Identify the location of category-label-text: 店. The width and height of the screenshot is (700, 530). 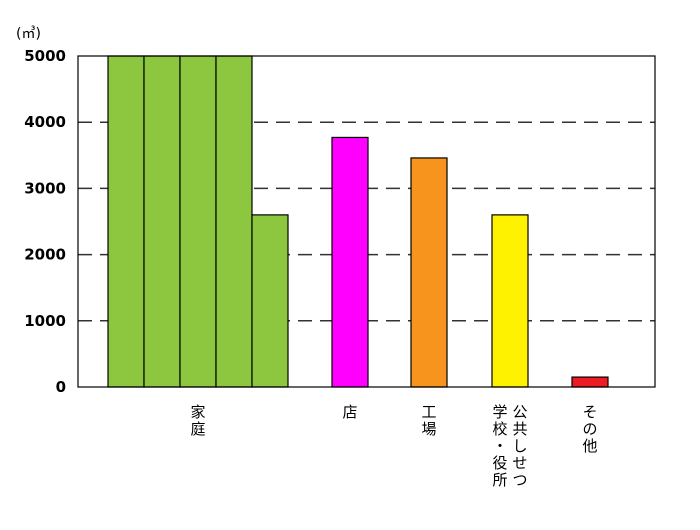
(349, 412).